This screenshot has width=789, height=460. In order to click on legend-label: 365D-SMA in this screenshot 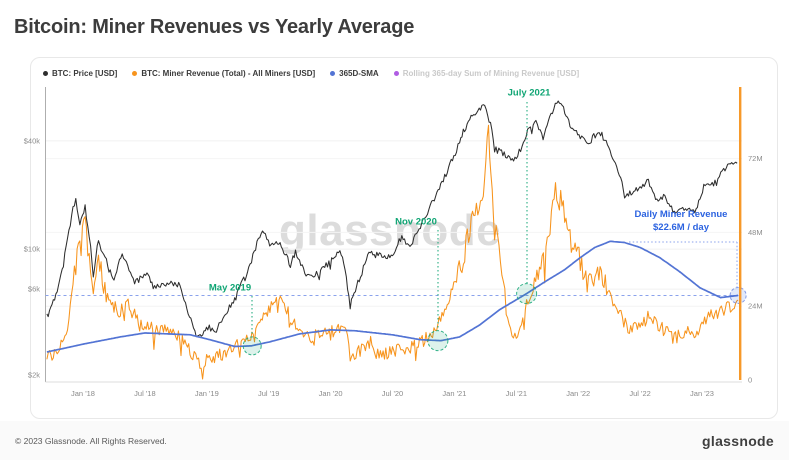, I will do `click(359, 73)`.